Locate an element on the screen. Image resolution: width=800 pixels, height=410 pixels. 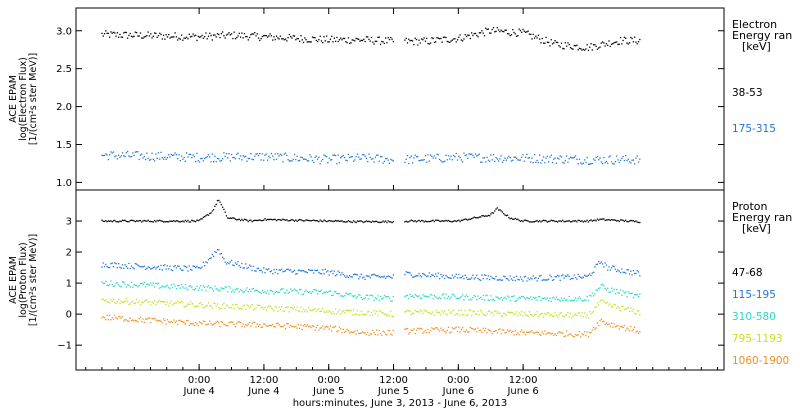
legend-title-electron: Energy ran is located at coordinates (762, 35).